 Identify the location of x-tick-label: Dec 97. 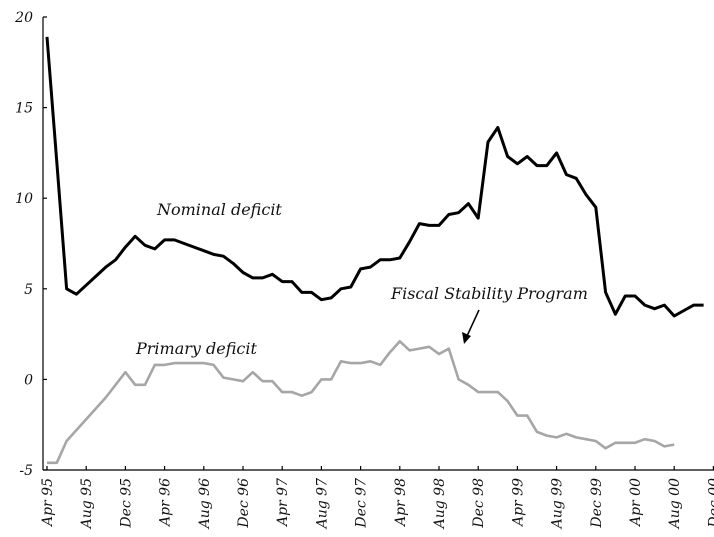
(362, 503).